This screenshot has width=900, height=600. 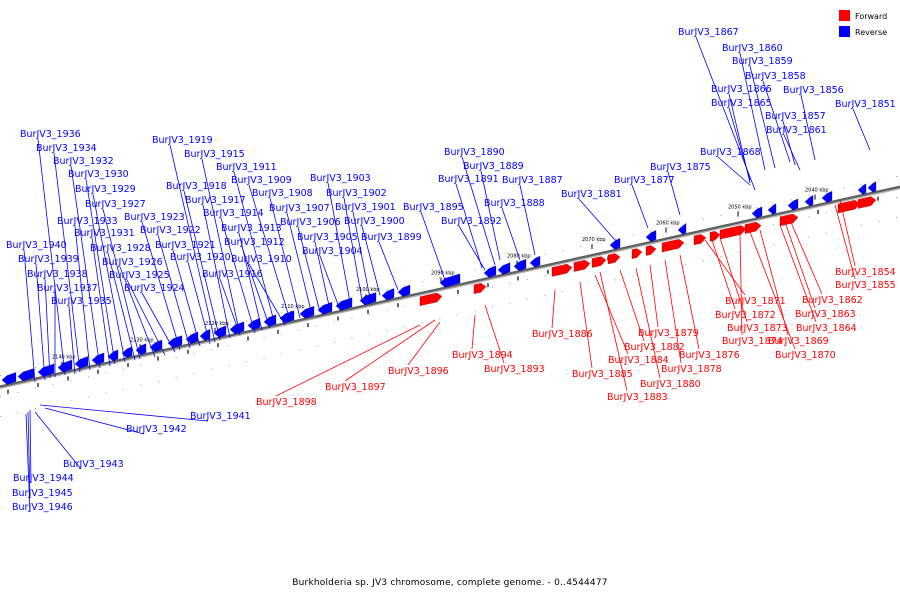 I want to click on reverse-gene-label: BurJV3_1945, so click(x=42, y=493).